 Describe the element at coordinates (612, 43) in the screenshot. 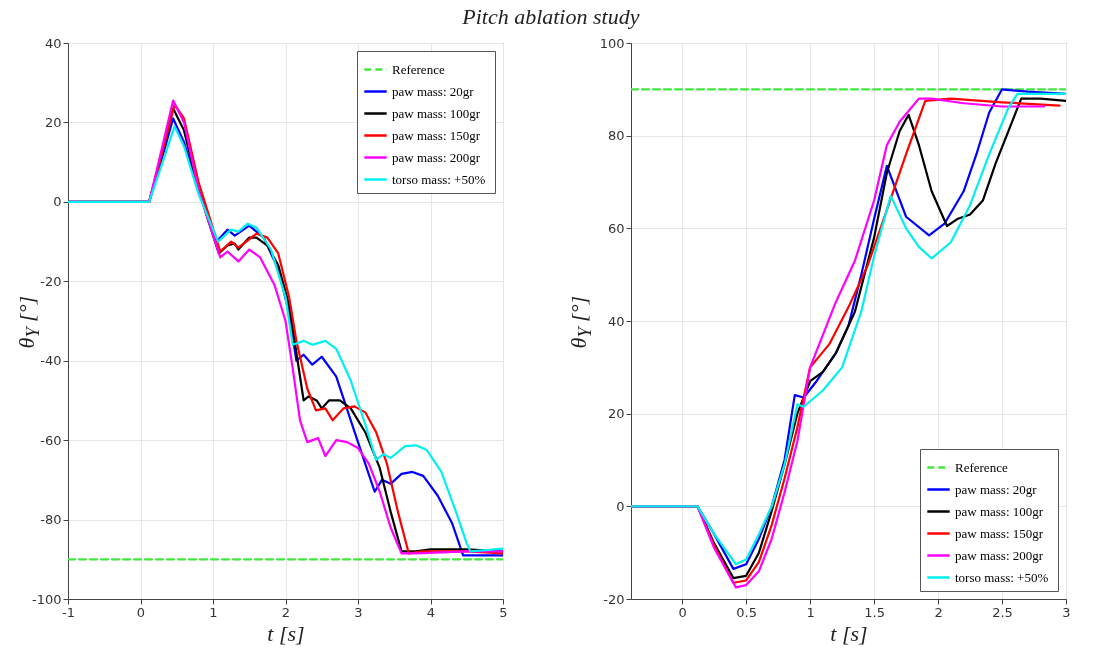

I see `y-tick-label: 100` at that location.